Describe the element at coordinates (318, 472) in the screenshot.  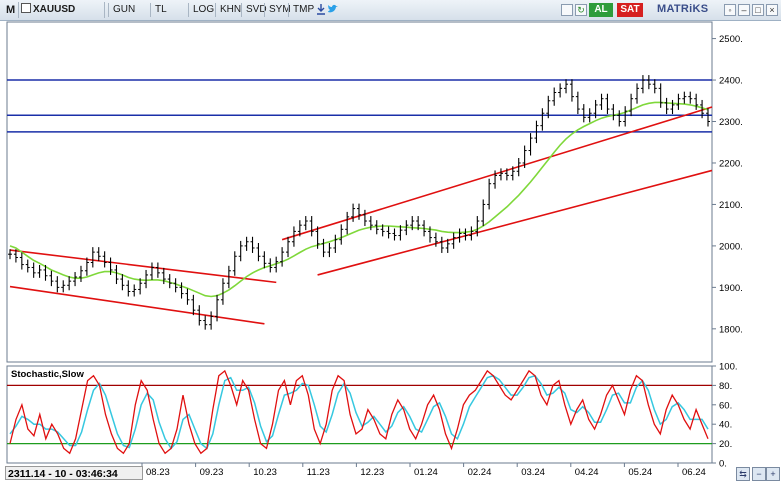
I see `time-axis-label: 11.23` at that location.